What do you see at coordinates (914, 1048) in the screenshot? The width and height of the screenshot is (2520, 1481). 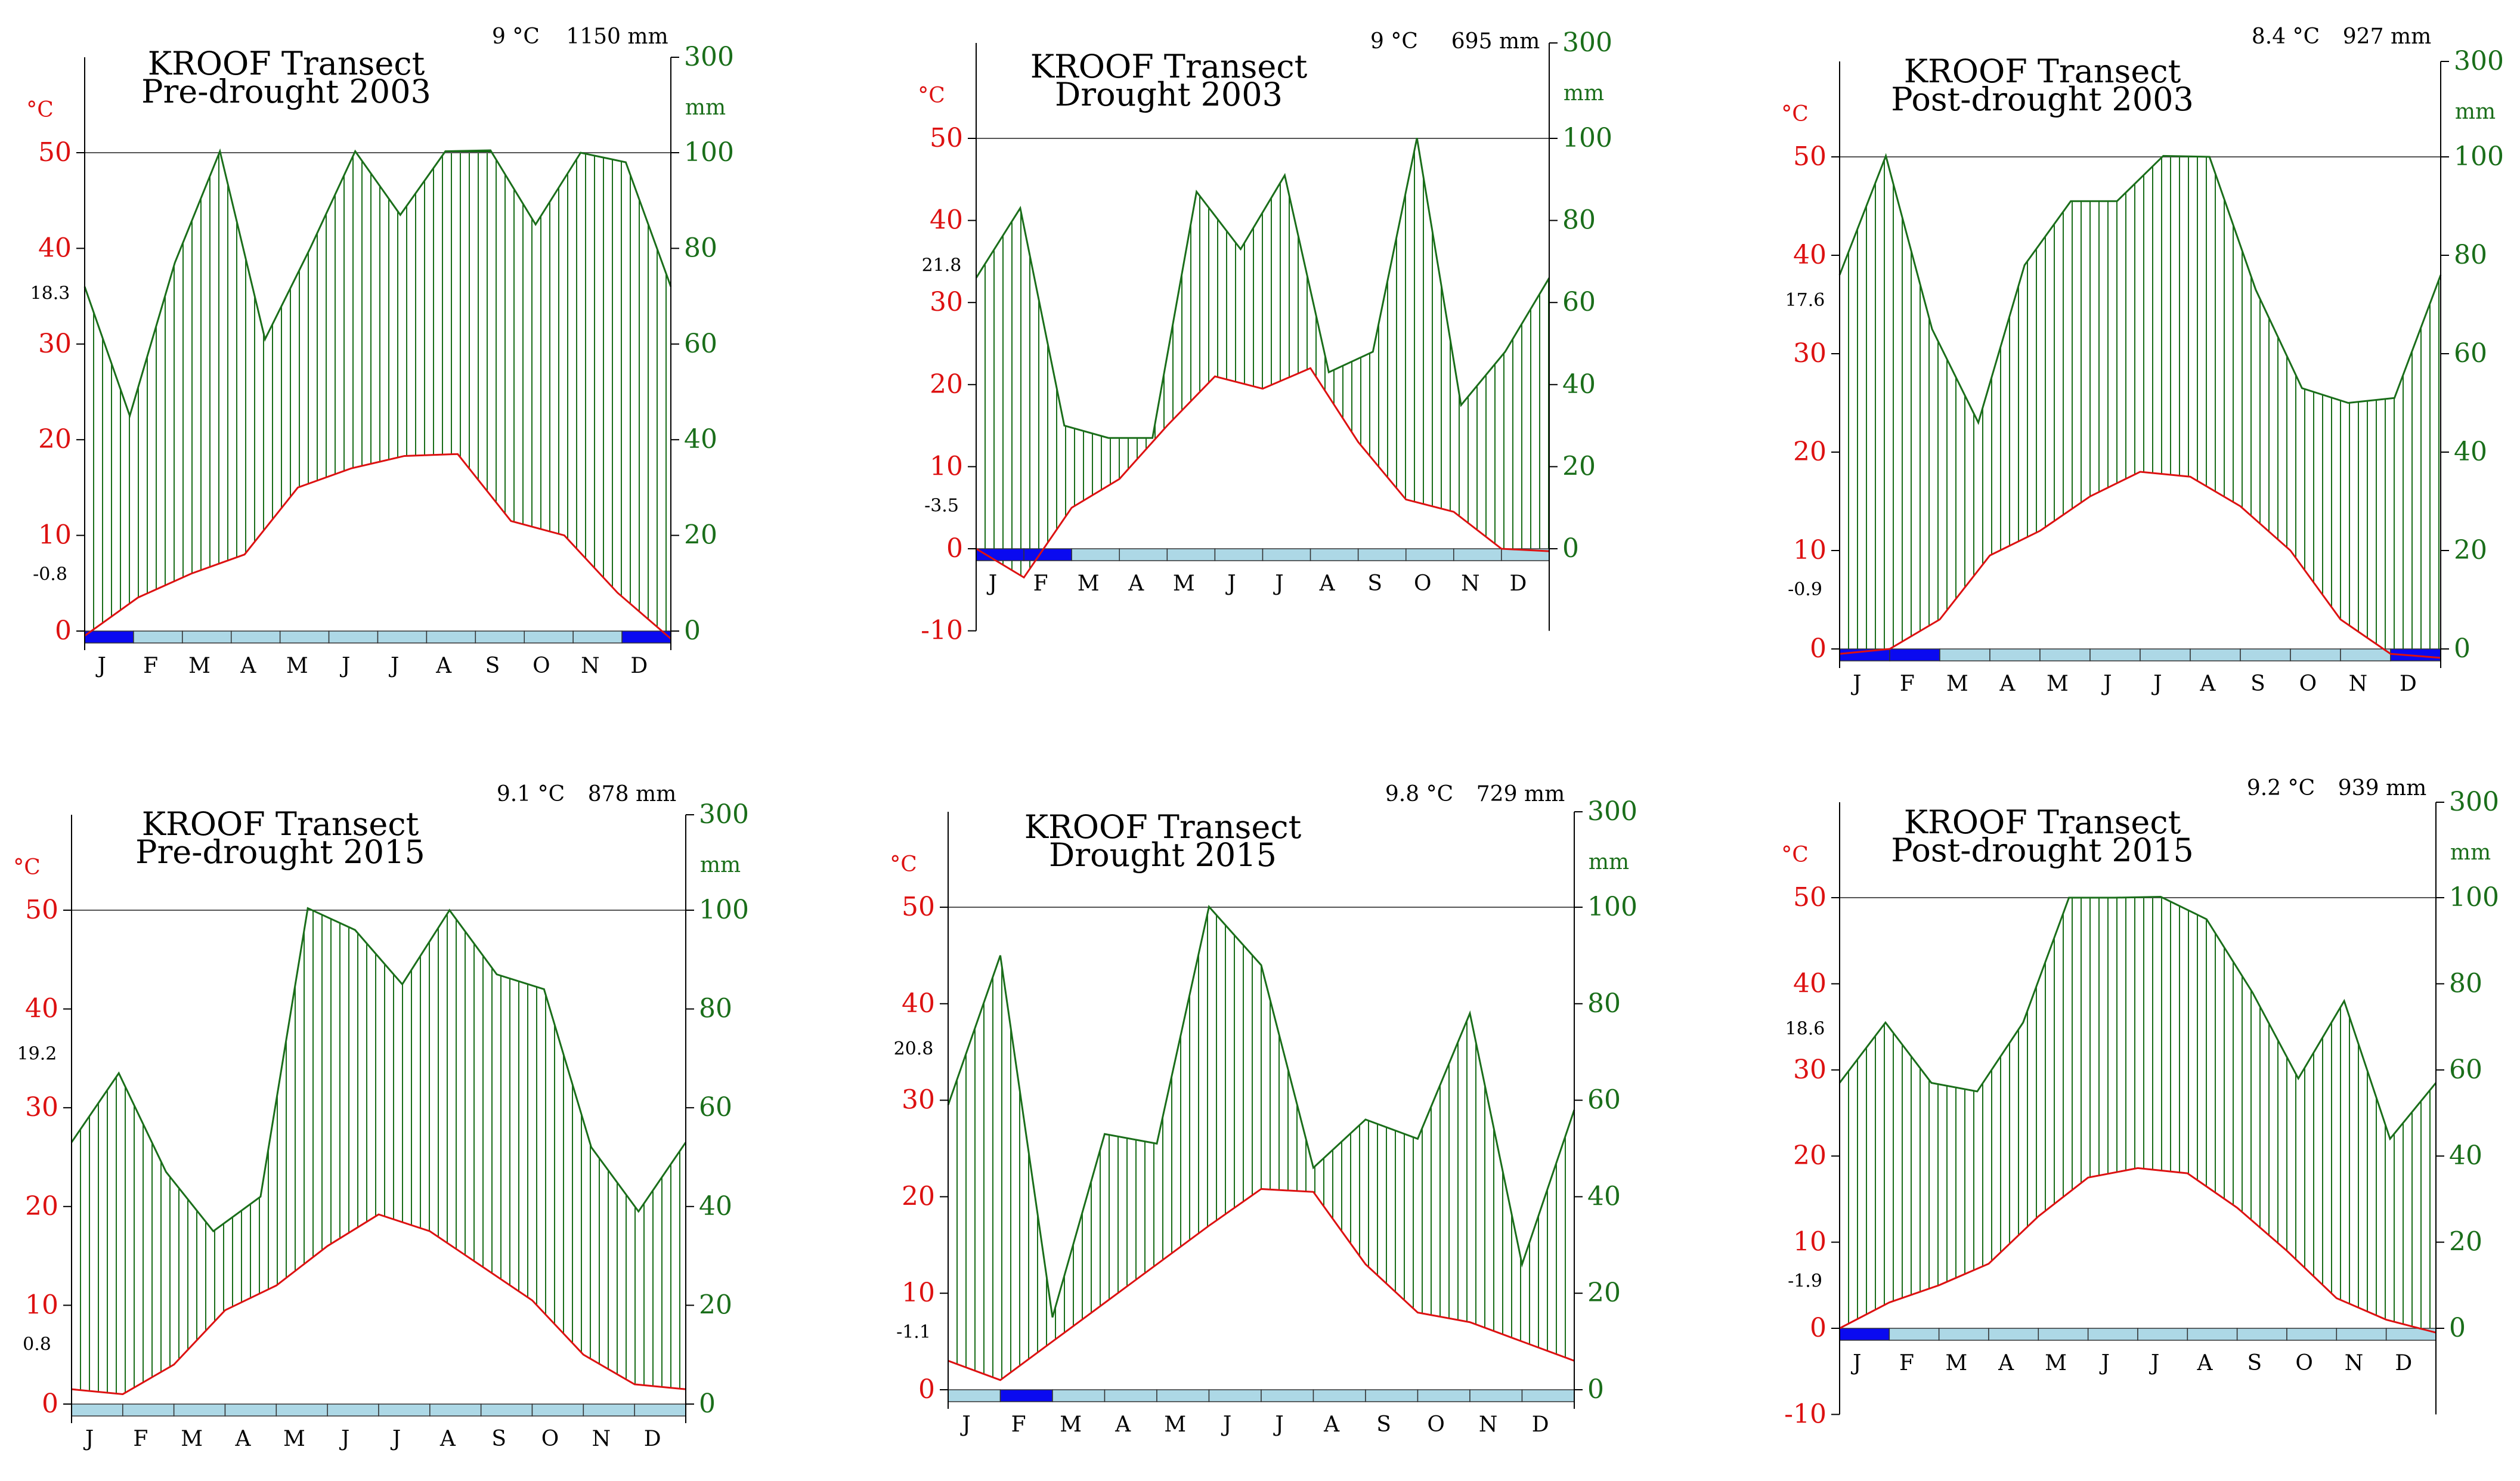 I see `max-temp-label: 20.8` at bounding box center [914, 1048].